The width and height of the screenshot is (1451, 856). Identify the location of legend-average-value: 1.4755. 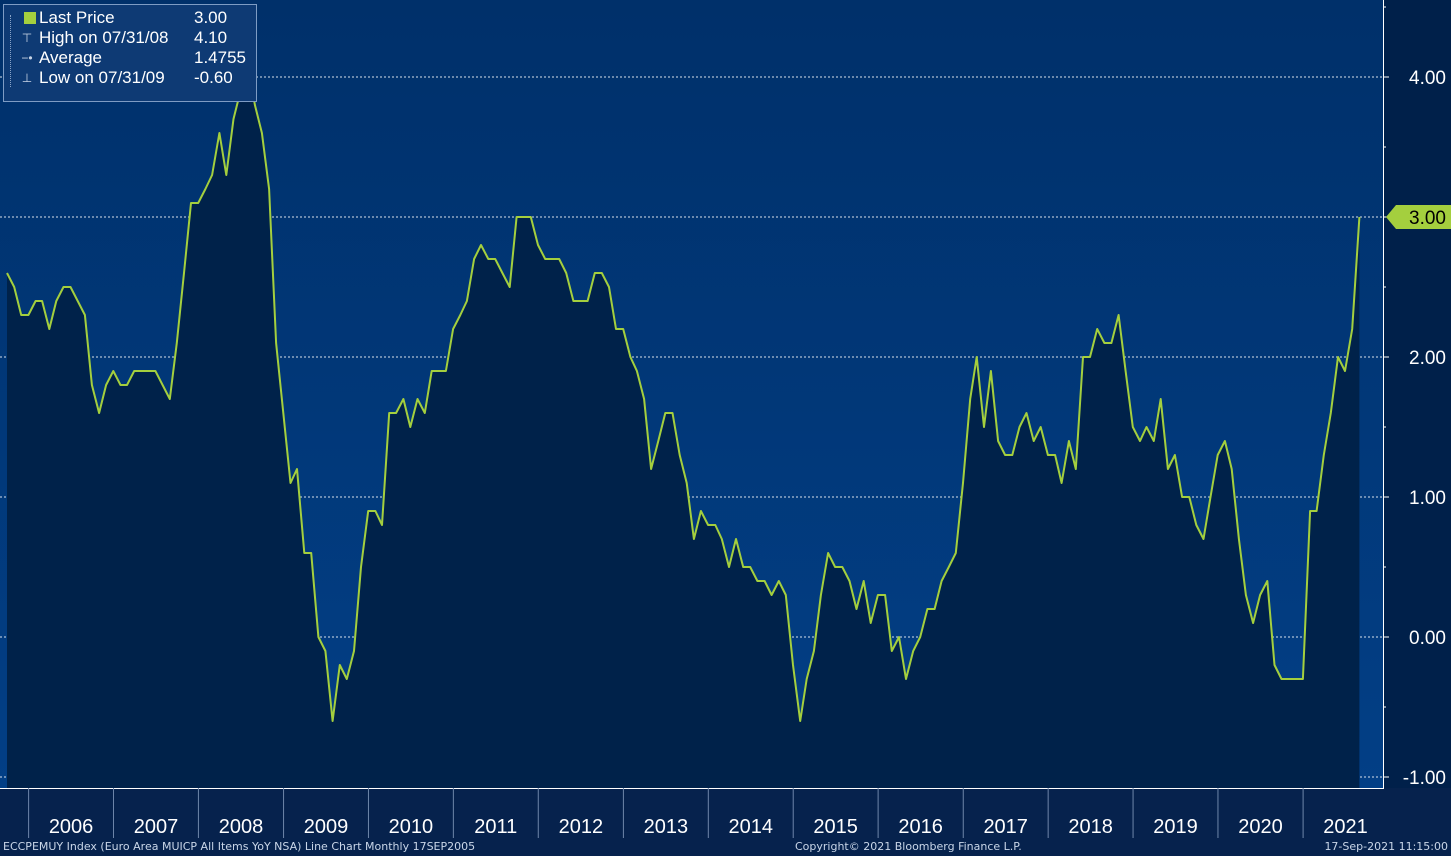
(220, 57).